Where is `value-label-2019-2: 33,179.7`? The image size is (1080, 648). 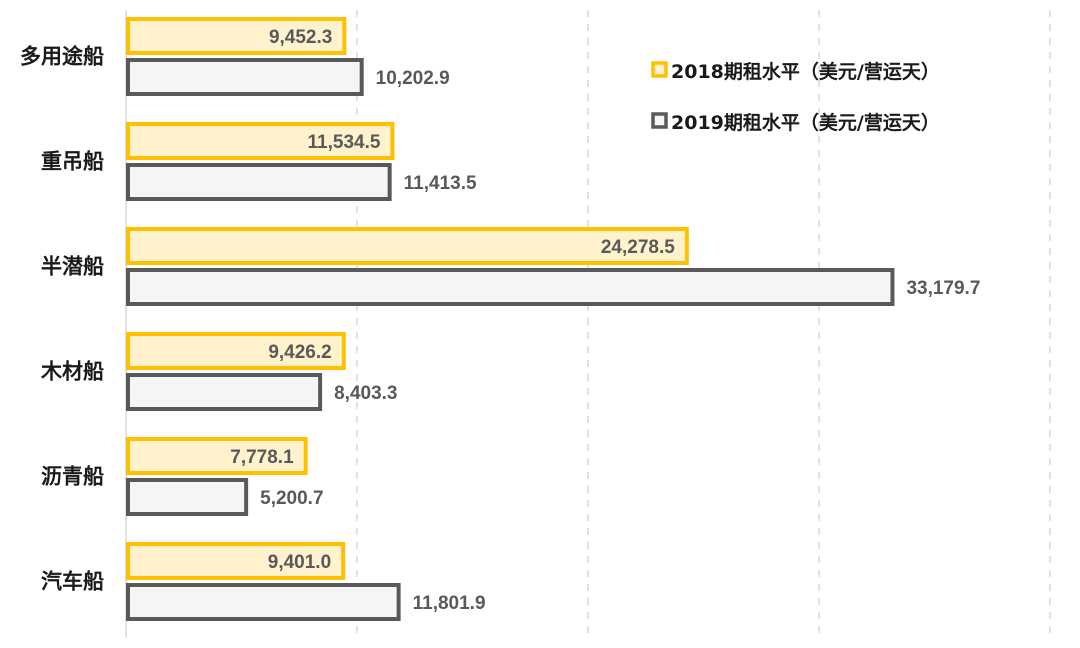
value-label-2019-2: 33,179.7 is located at coordinates (943, 288).